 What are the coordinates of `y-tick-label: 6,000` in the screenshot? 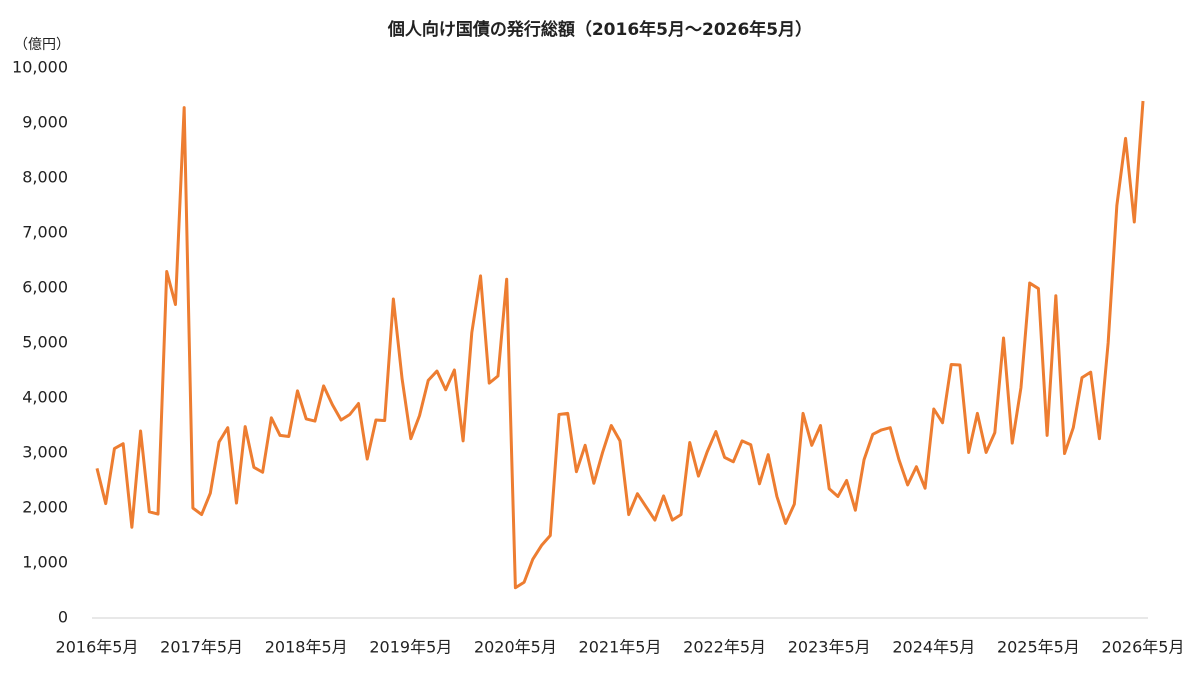 It's located at (45, 287).